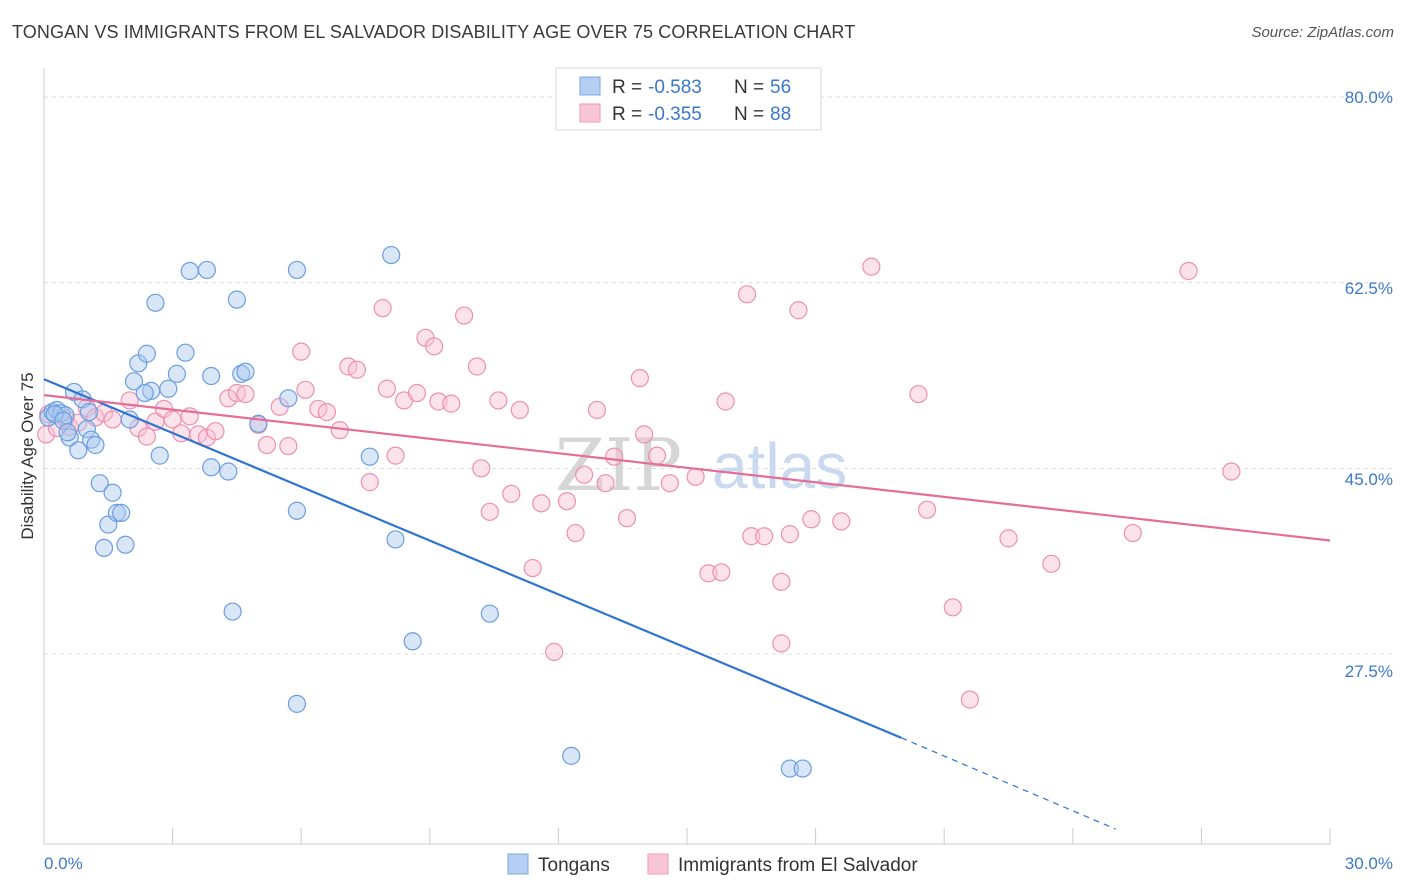 This screenshot has width=1406, height=892. I want to click on x-tick-0: 0.0%, so click(63, 863).